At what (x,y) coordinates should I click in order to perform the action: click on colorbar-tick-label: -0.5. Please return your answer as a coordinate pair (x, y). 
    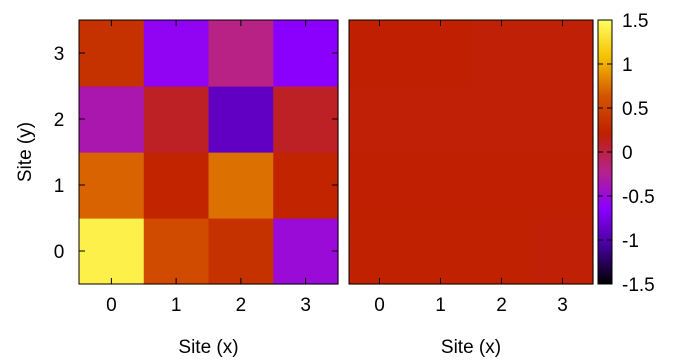
    Looking at the image, I should click on (638, 197).